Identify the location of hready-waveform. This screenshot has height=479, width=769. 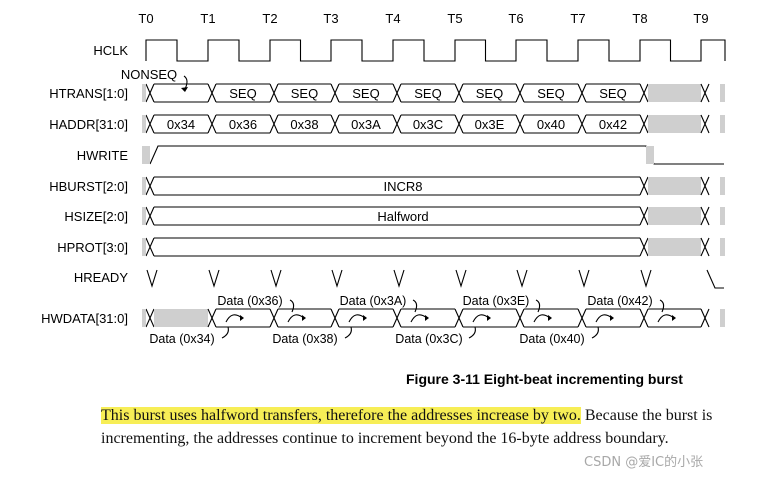
(399, 278).